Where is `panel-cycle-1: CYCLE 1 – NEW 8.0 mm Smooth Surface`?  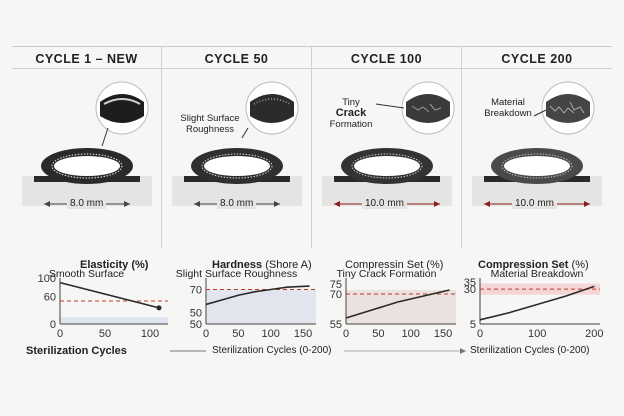 panel-cycle-1: CYCLE 1 – NEW 8.0 mm Smooth Surface is located at coordinates (87, 163).